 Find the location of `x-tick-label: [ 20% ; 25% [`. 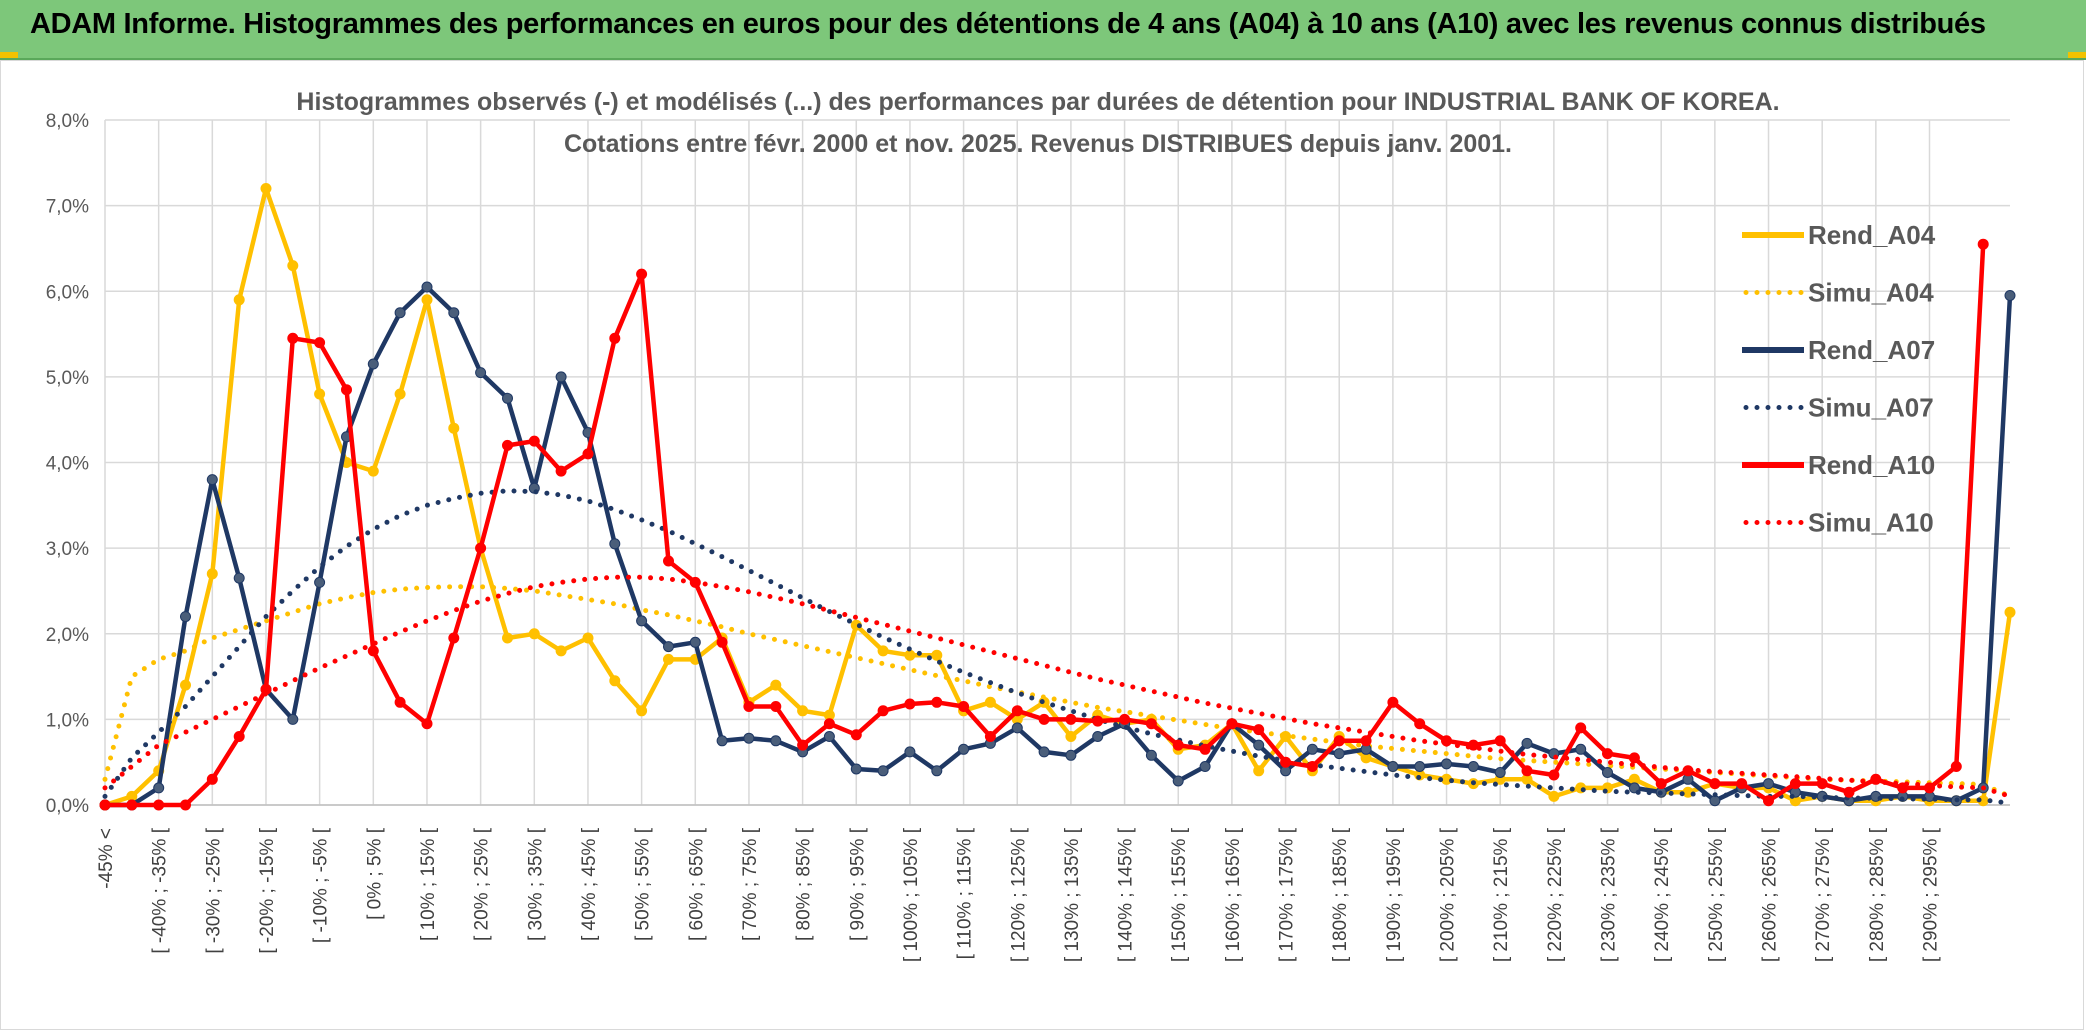

x-tick-label: [ 20% ; 25% [ is located at coordinates (482, 884).